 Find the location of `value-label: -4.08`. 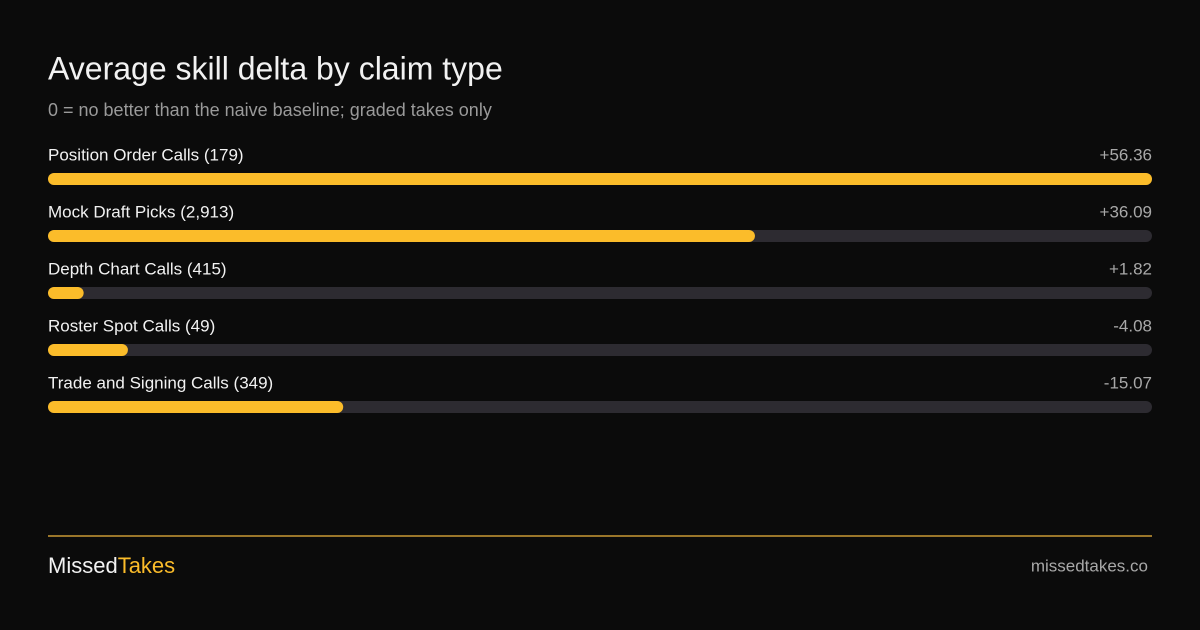

value-label: -4.08 is located at coordinates (1132, 325).